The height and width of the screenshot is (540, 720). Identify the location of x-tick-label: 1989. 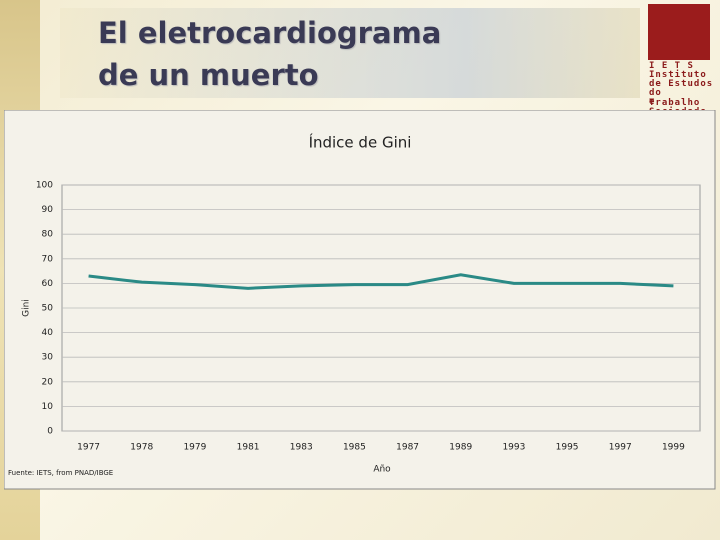
(460, 448).